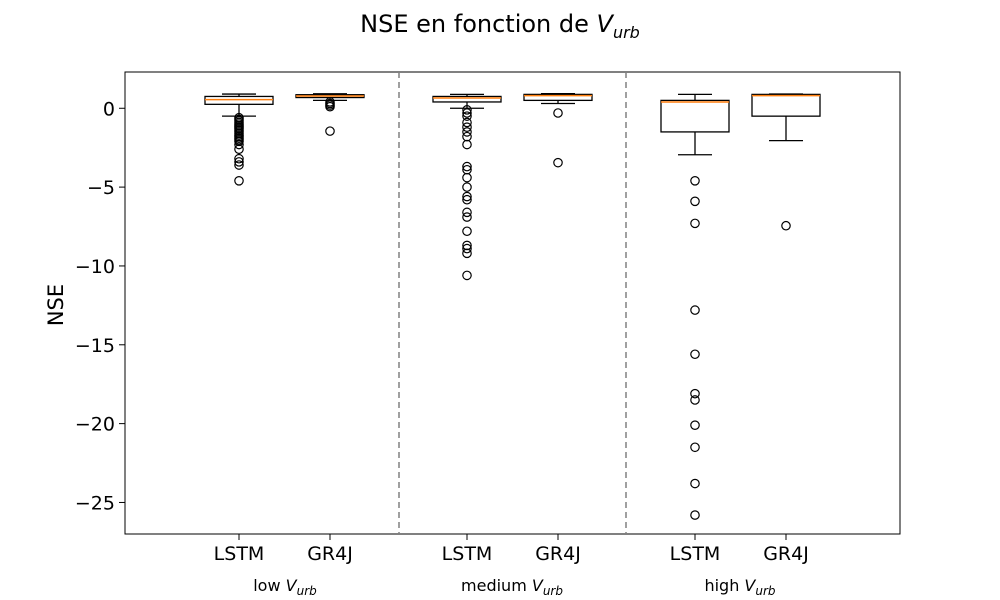 The height and width of the screenshot is (600, 1000). I want to click on y-tick-label: −5, so click(101, 188).